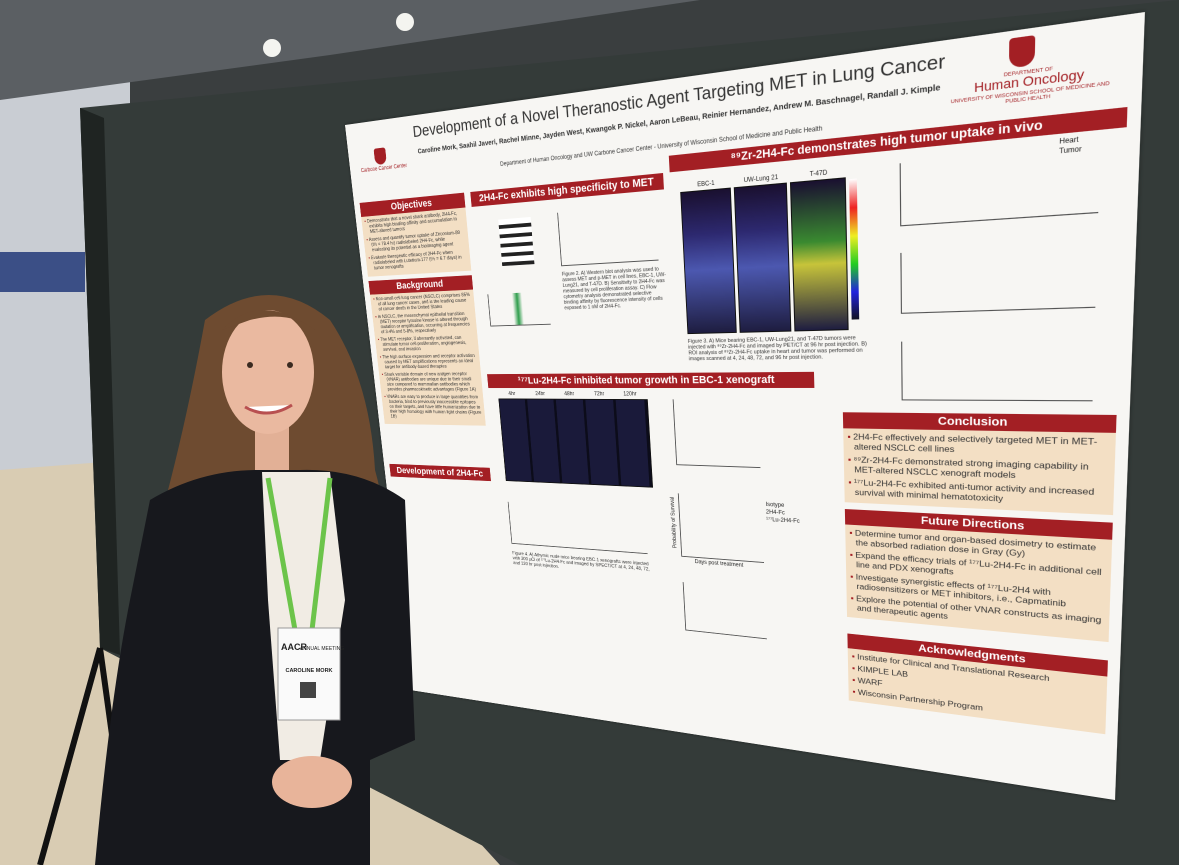  What do you see at coordinates (308, 671) in the screenshot?
I see `badge-text: CAROLINE MORK` at bounding box center [308, 671].